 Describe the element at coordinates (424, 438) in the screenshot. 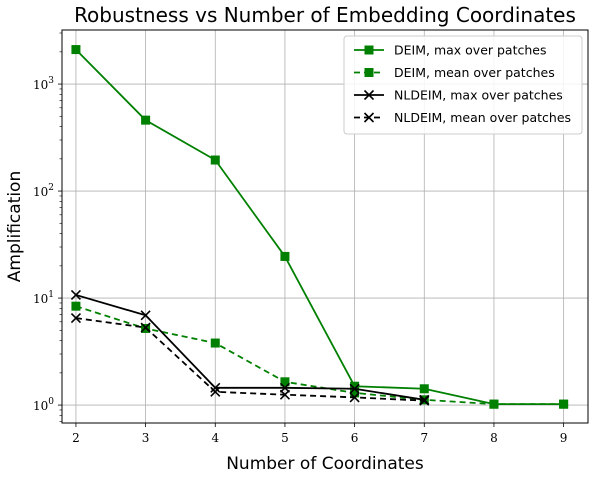

I see `x-tick-label: 7` at that location.